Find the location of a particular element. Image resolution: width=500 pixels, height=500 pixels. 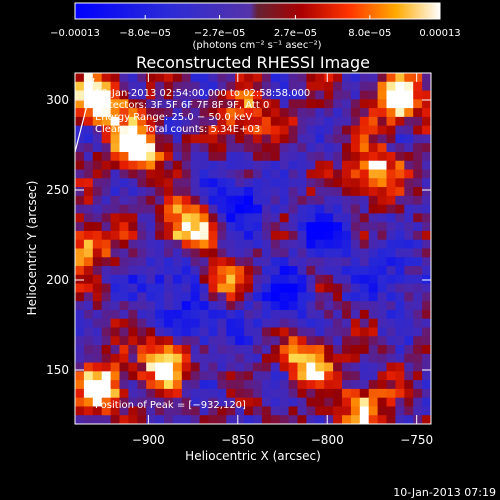

y-tick-label: 150 is located at coordinates (57, 370).